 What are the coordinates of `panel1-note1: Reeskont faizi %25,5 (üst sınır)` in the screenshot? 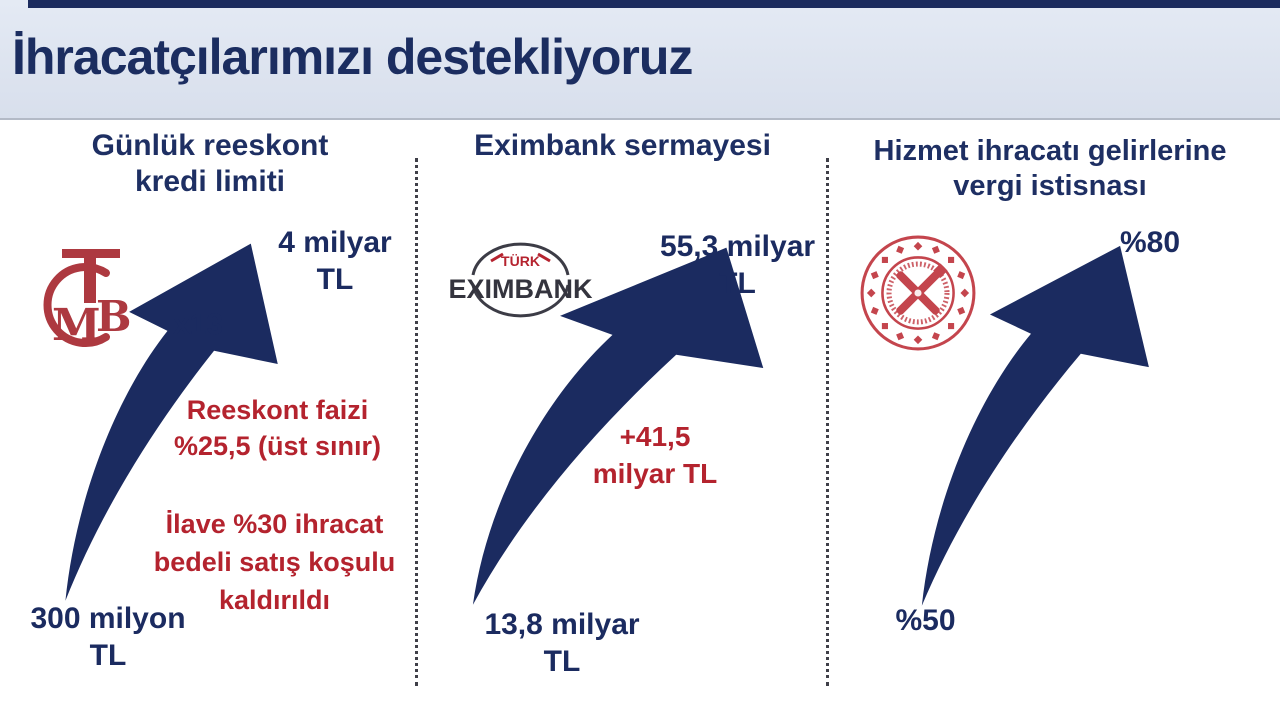 It's located at (277, 428).